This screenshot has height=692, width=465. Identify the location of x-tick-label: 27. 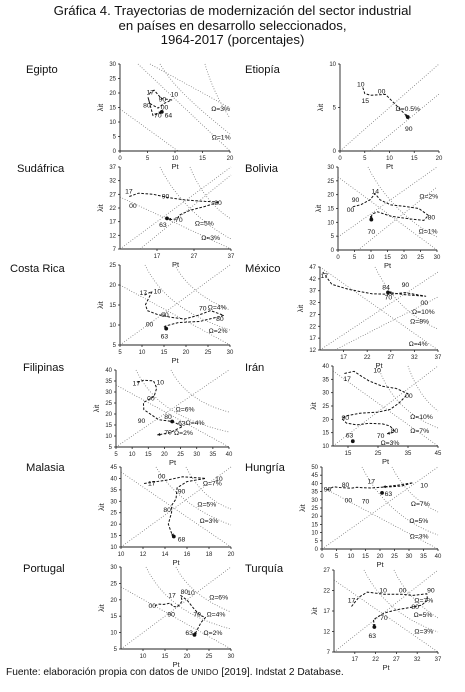
(390, 358).